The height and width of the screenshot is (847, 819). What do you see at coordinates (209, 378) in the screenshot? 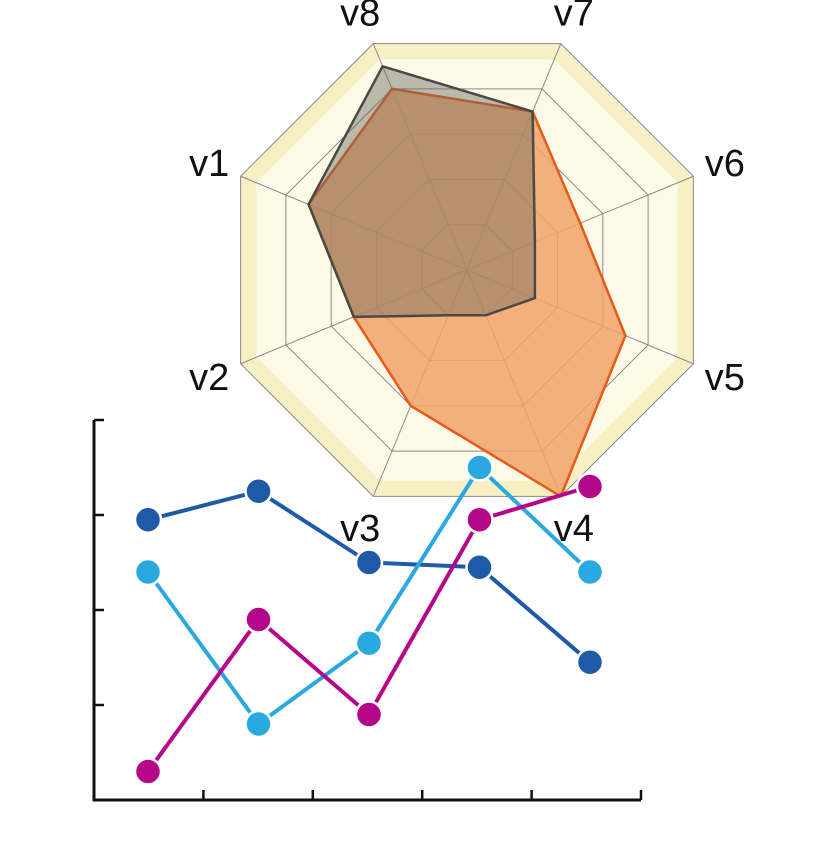
I see `radar-axis-label-v2: v2` at bounding box center [209, 378].